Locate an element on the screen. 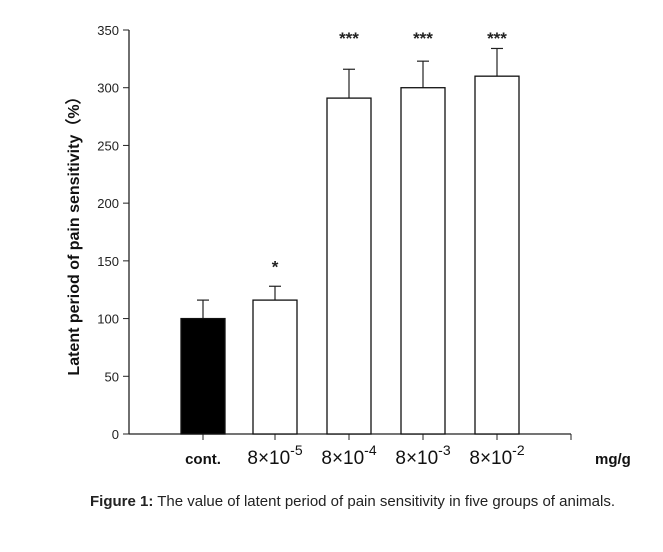  y-tick-label: 150 is located at coordinates (108, 261).